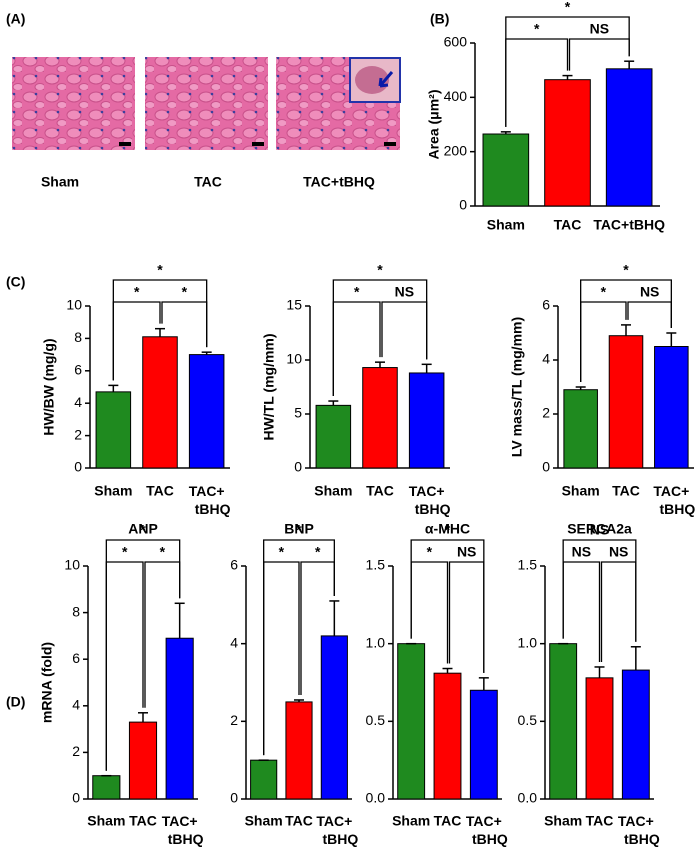 This screenshot has height=850, width=700. Describe the element at coordinates (78, 337) in the screenshot. I see `y-tick-label: 8` at that location.